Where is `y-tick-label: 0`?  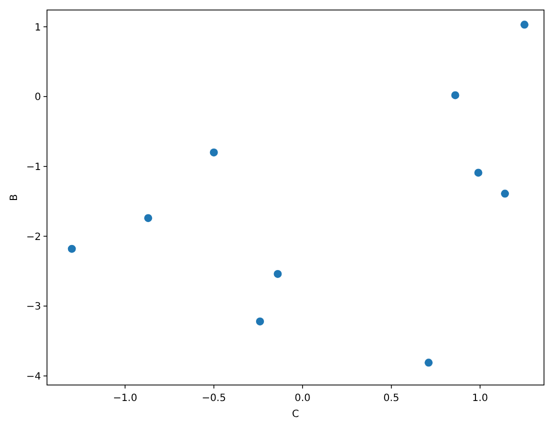
y-tick-label: 0 is located at coordinates (37, 98).